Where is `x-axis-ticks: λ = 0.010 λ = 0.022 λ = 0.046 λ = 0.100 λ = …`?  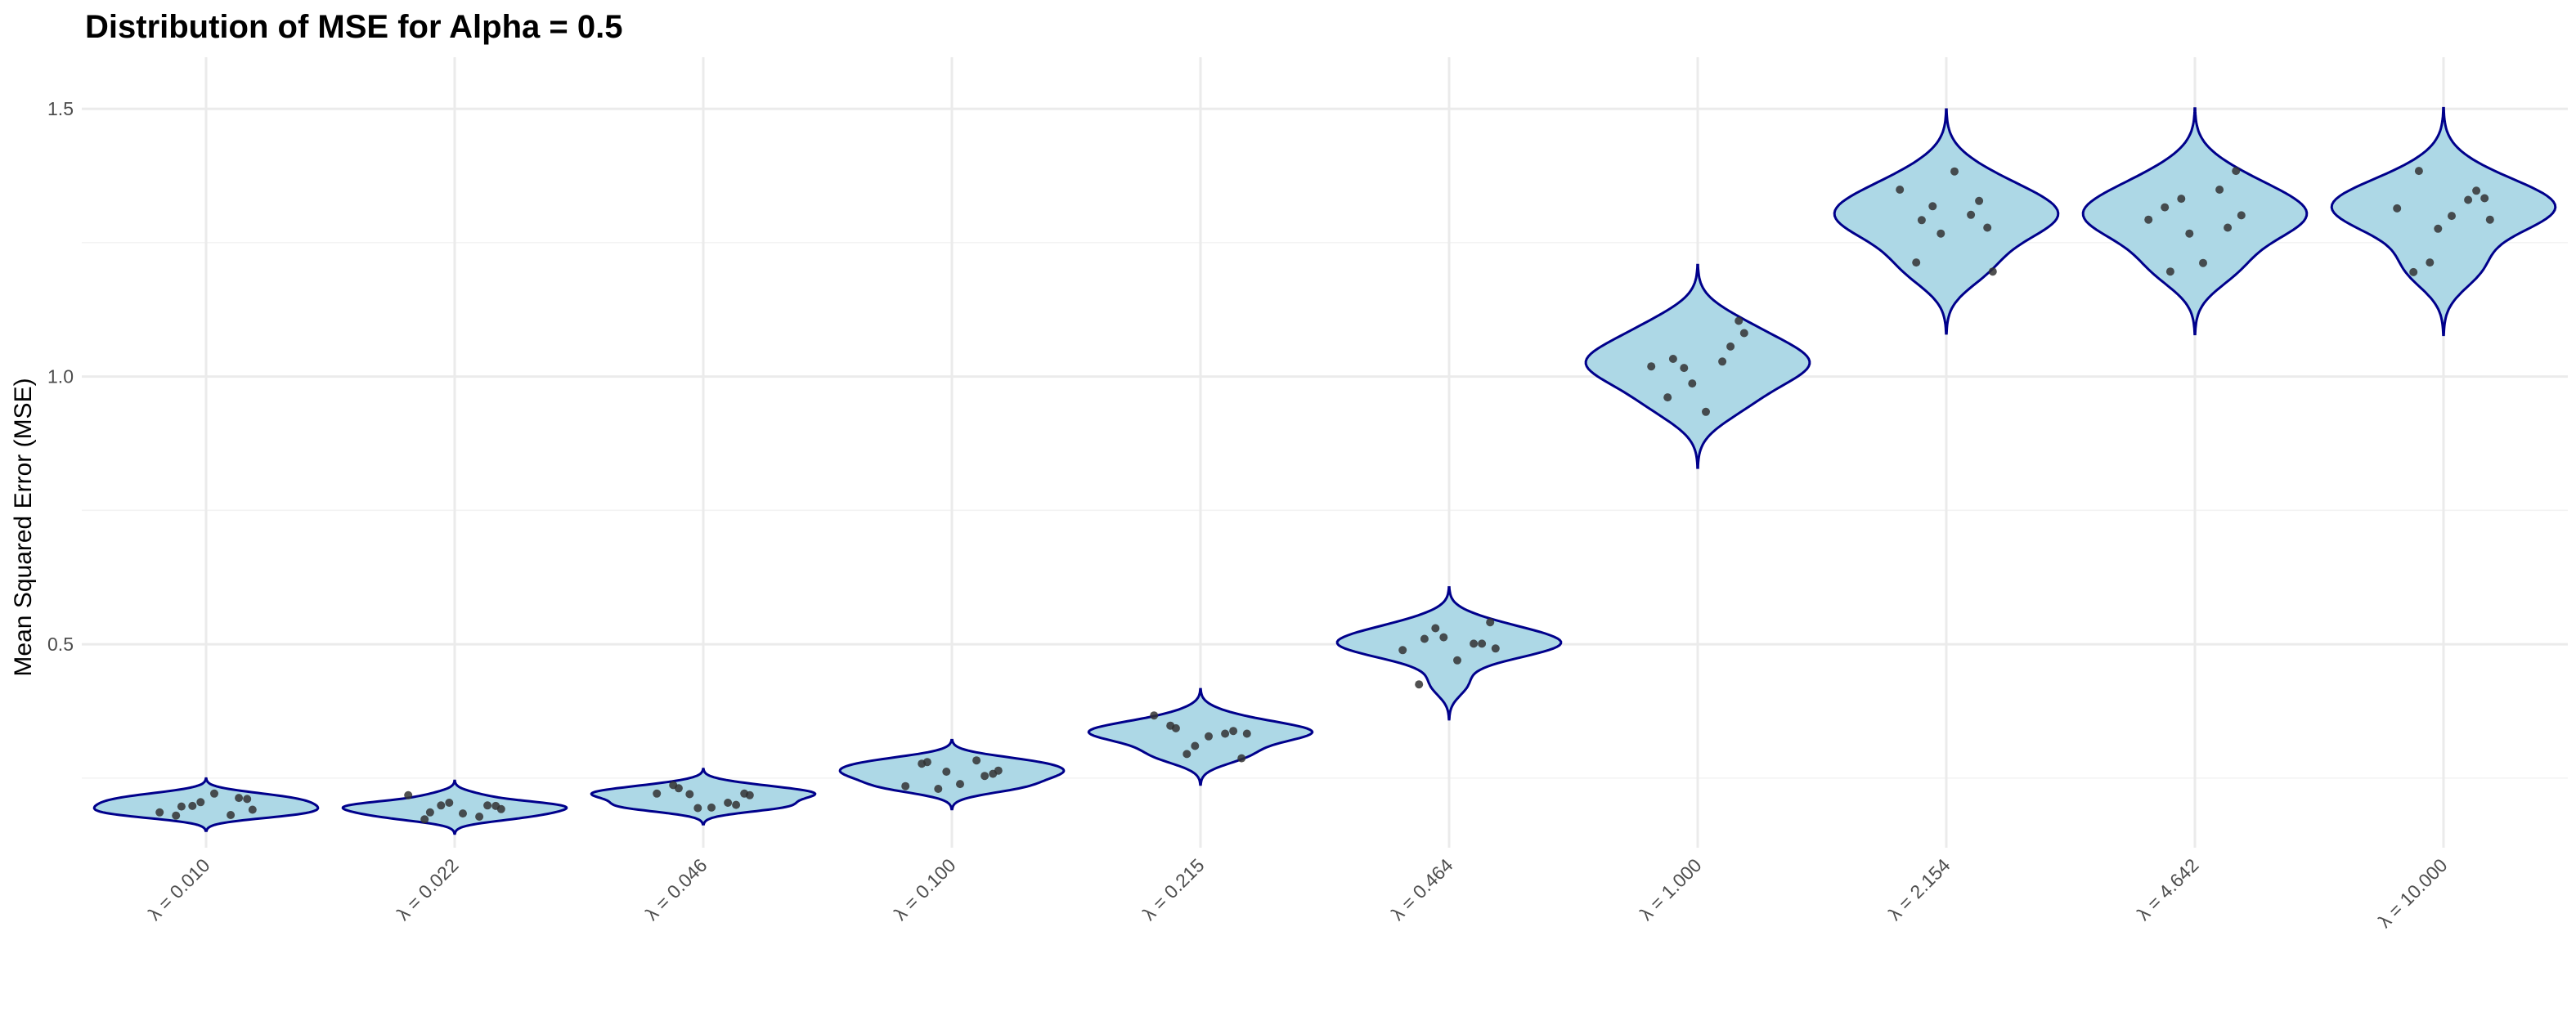 x-axis-ticks: λ = 0.010 λ = 0.022 λ = 0.046 λ = 0.100 λ = … is located at coordinates (1298, 893).